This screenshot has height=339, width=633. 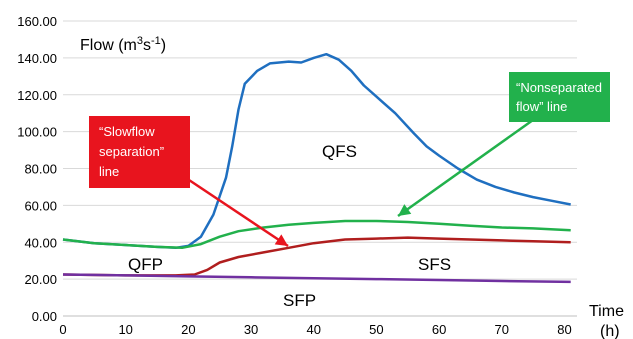 What do you see at coordinates (123, 44) in the screenshot?
I see `y-axis-label: Flow (m3s-1)` at bounding box center [123, 44].